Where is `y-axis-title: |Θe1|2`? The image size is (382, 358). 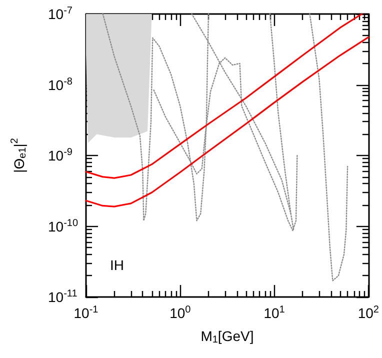 y-axis-title: |Θe1|2 is located at coordinates (19, 155).